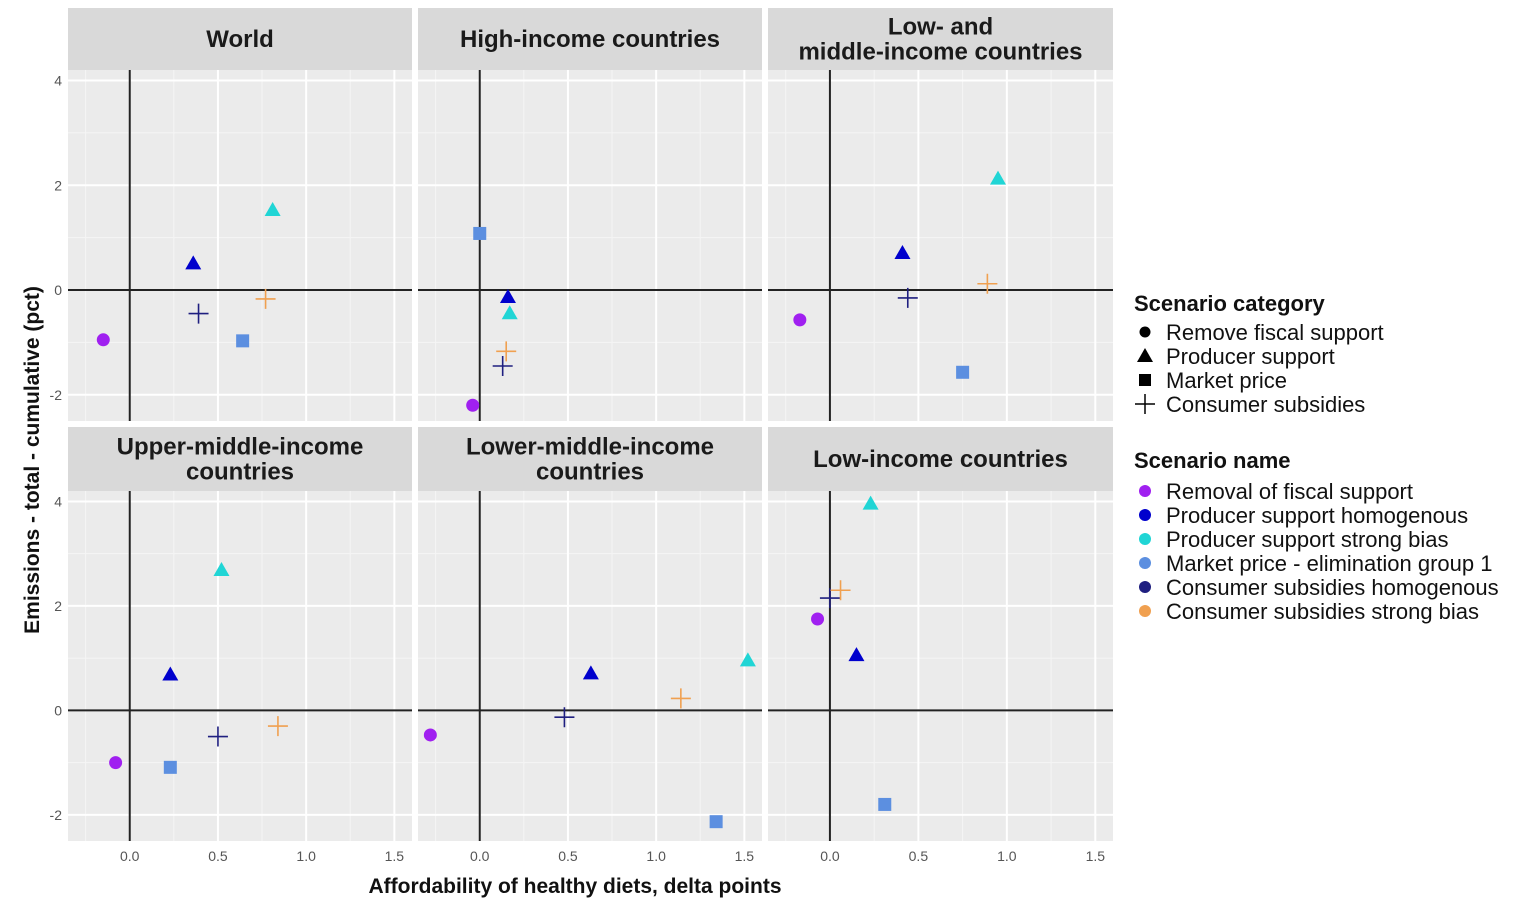  Describe the element at coordinates (1307, 539) in the screenshot. I see `legend-label: Producer support strong bias` at that location.